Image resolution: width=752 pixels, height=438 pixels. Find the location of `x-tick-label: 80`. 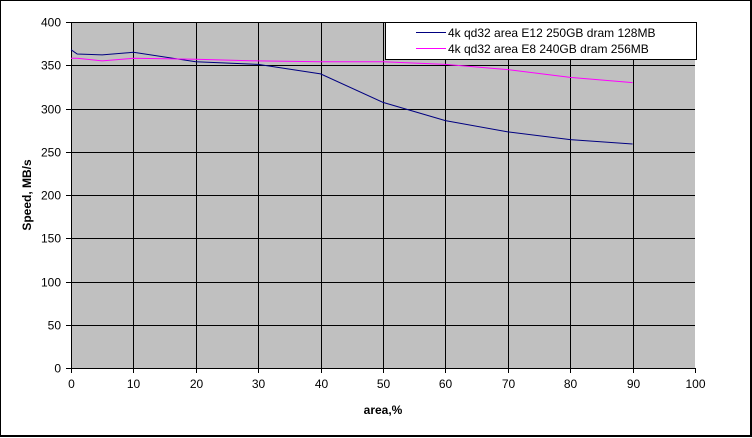

x-tick-label: 80 is located at coordinates (571, 384).